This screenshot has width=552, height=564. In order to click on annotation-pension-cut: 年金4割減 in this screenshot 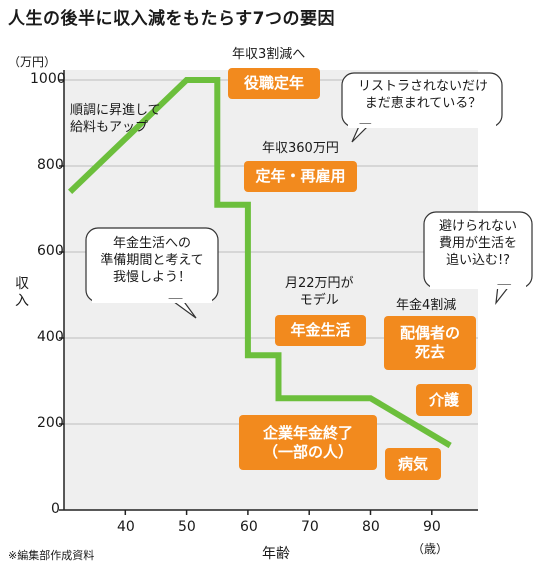, I will do `click(426, 305)`.